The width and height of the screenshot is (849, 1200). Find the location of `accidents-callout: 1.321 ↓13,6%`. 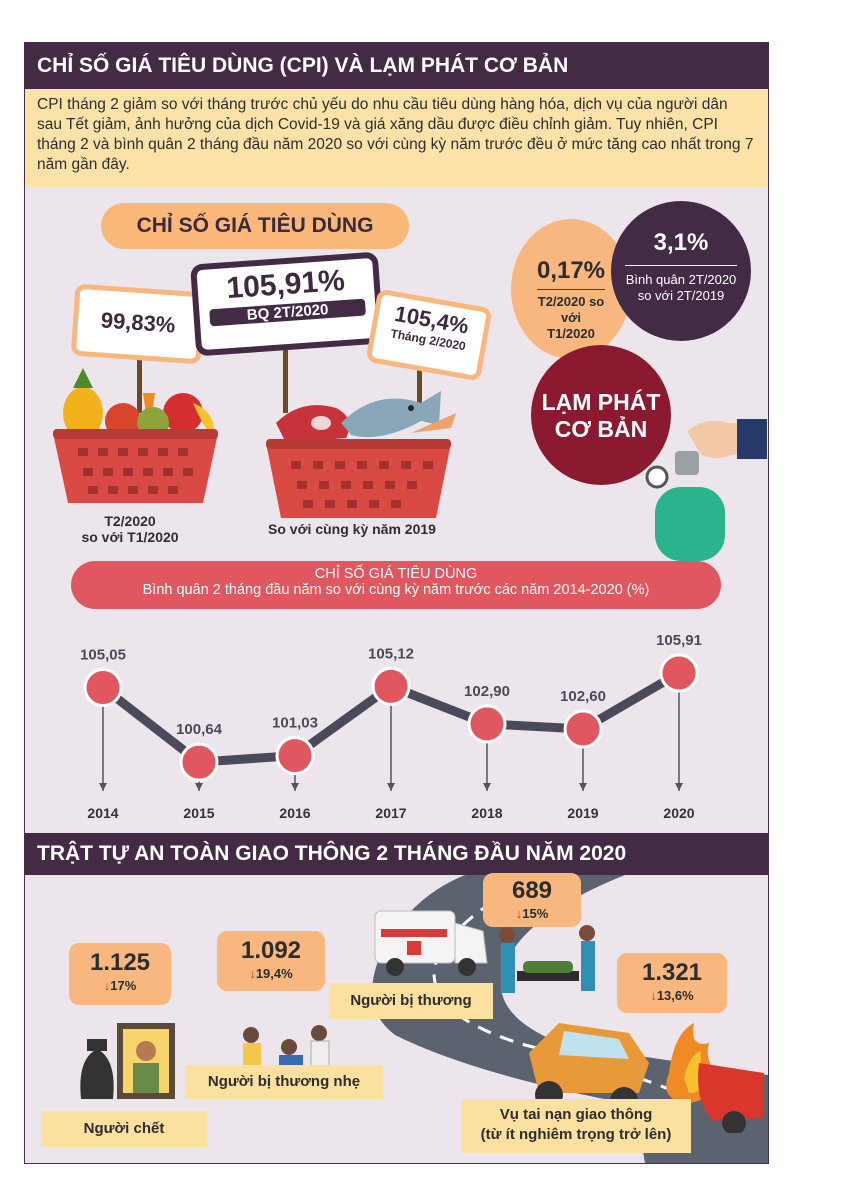

accidents-callout: 1.321 ↓13,6% is located at coordinates (672, 983).